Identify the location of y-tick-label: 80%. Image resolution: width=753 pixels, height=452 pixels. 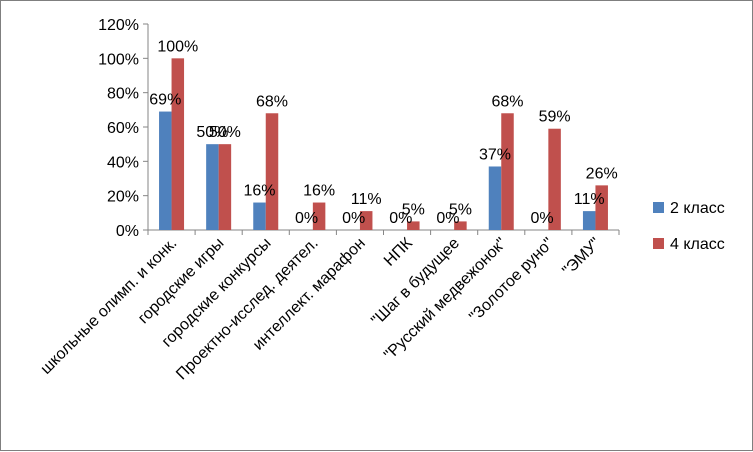
(123, 94).